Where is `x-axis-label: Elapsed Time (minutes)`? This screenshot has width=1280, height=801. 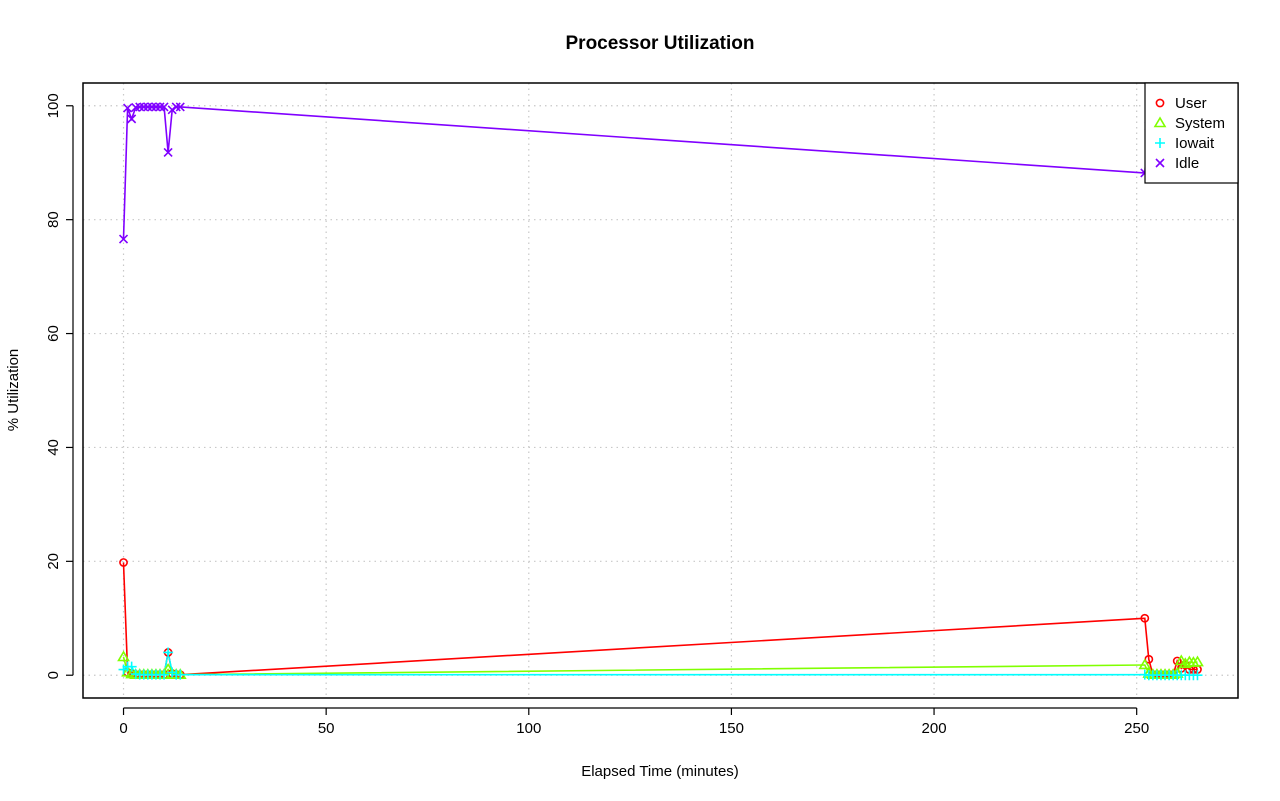
x-axis-label: Elapsed Time (minutes) is located at coordinates (660, 771).